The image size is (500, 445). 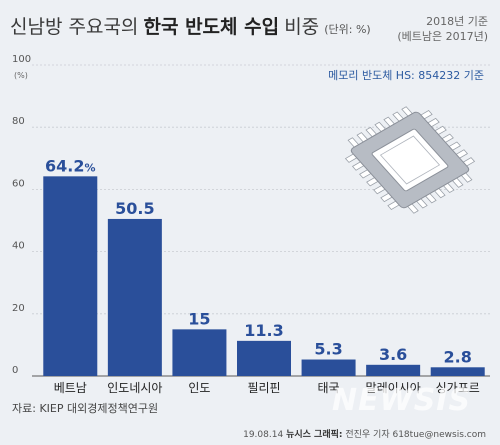 I want to click on value-label: 11.3, so click(x=263, y=330).